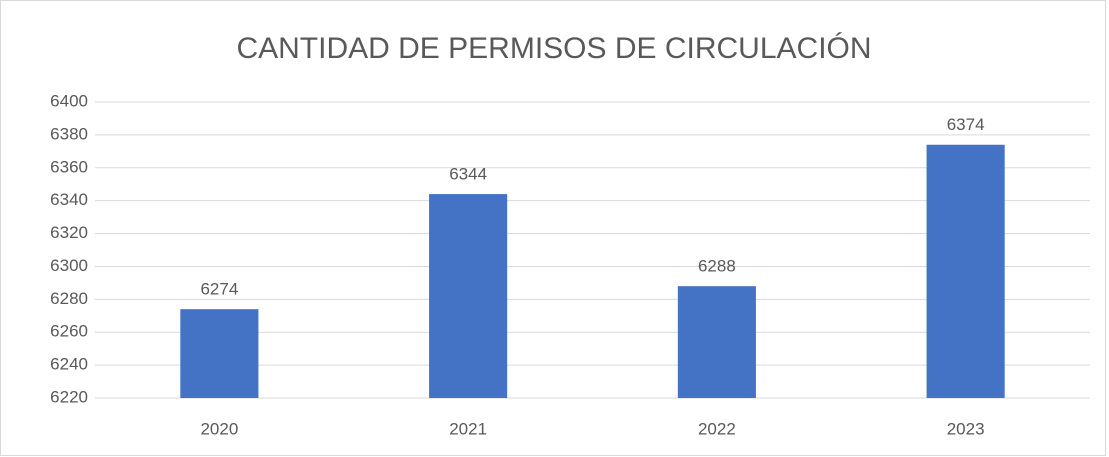 The height and width of the screenshot is (457, 1109). Describe the element at coordinates (69, 232) in the screenshot. I see `y-tick-label: 6320` at that location.